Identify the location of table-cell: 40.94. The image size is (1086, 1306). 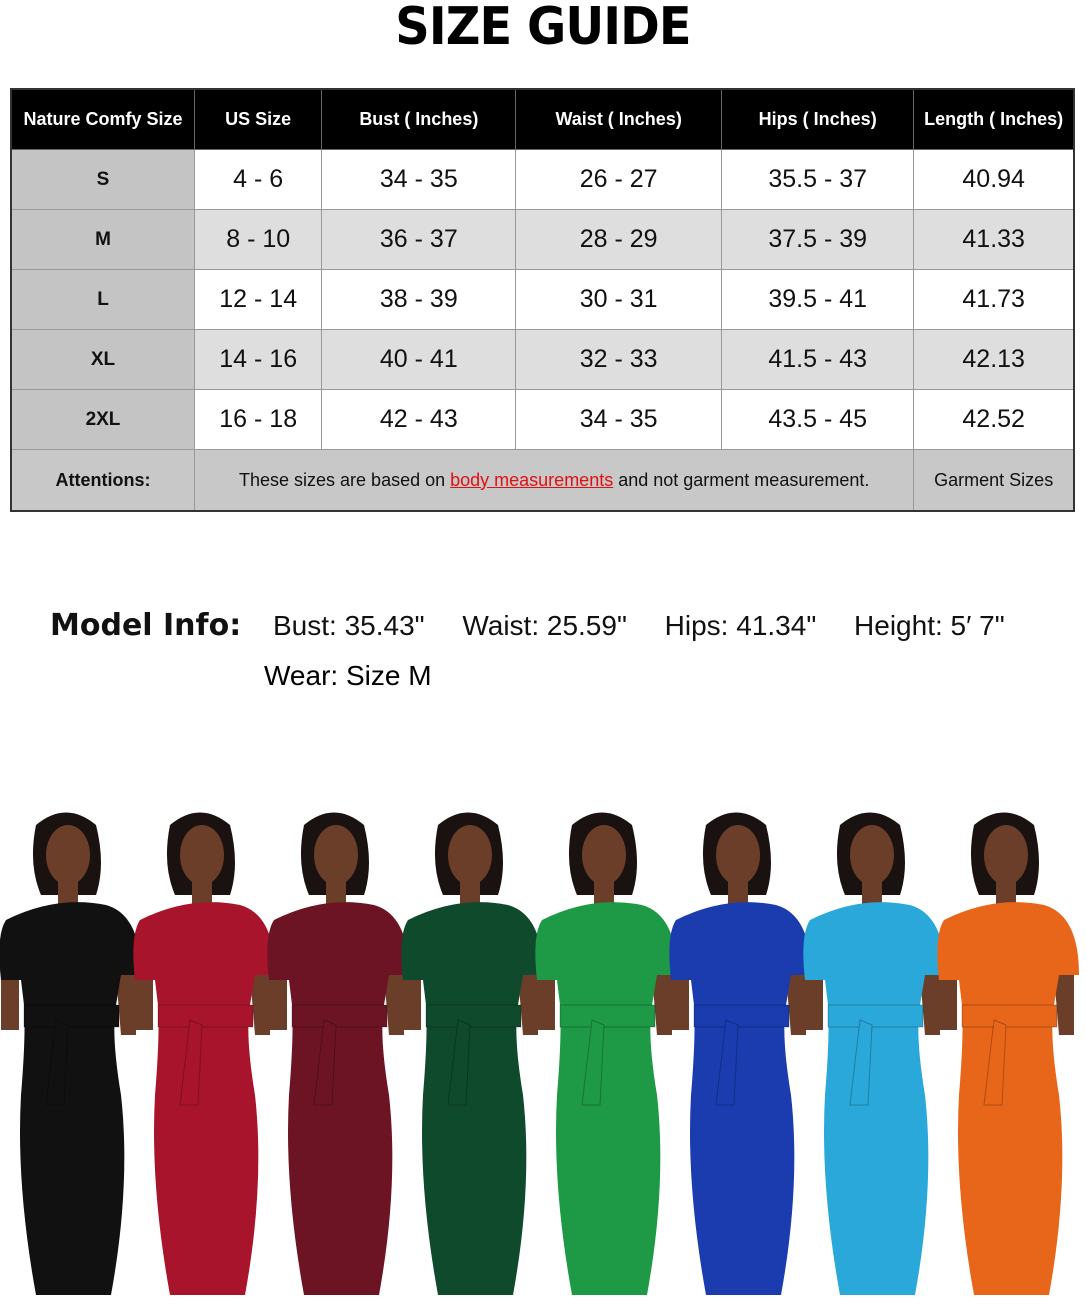
(994, 179).